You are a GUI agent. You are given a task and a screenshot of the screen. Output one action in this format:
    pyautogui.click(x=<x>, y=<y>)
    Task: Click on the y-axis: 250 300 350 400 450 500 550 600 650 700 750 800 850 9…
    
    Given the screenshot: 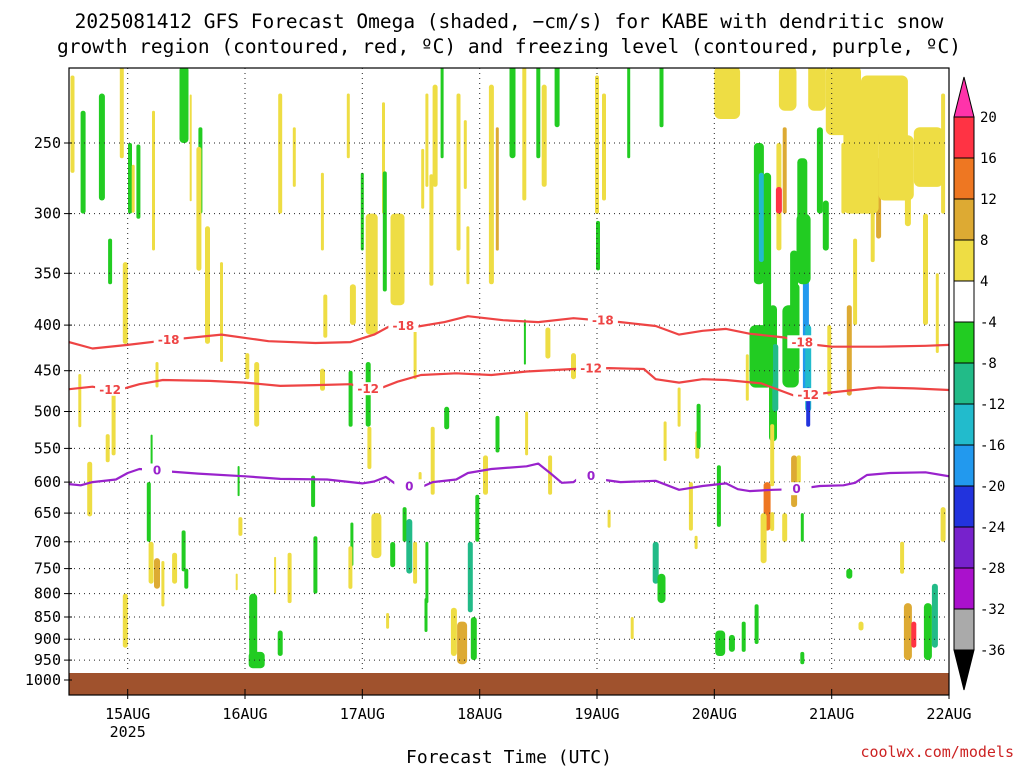 What is the action you would take?
    pyautogui.click(x=48, y=411)
    